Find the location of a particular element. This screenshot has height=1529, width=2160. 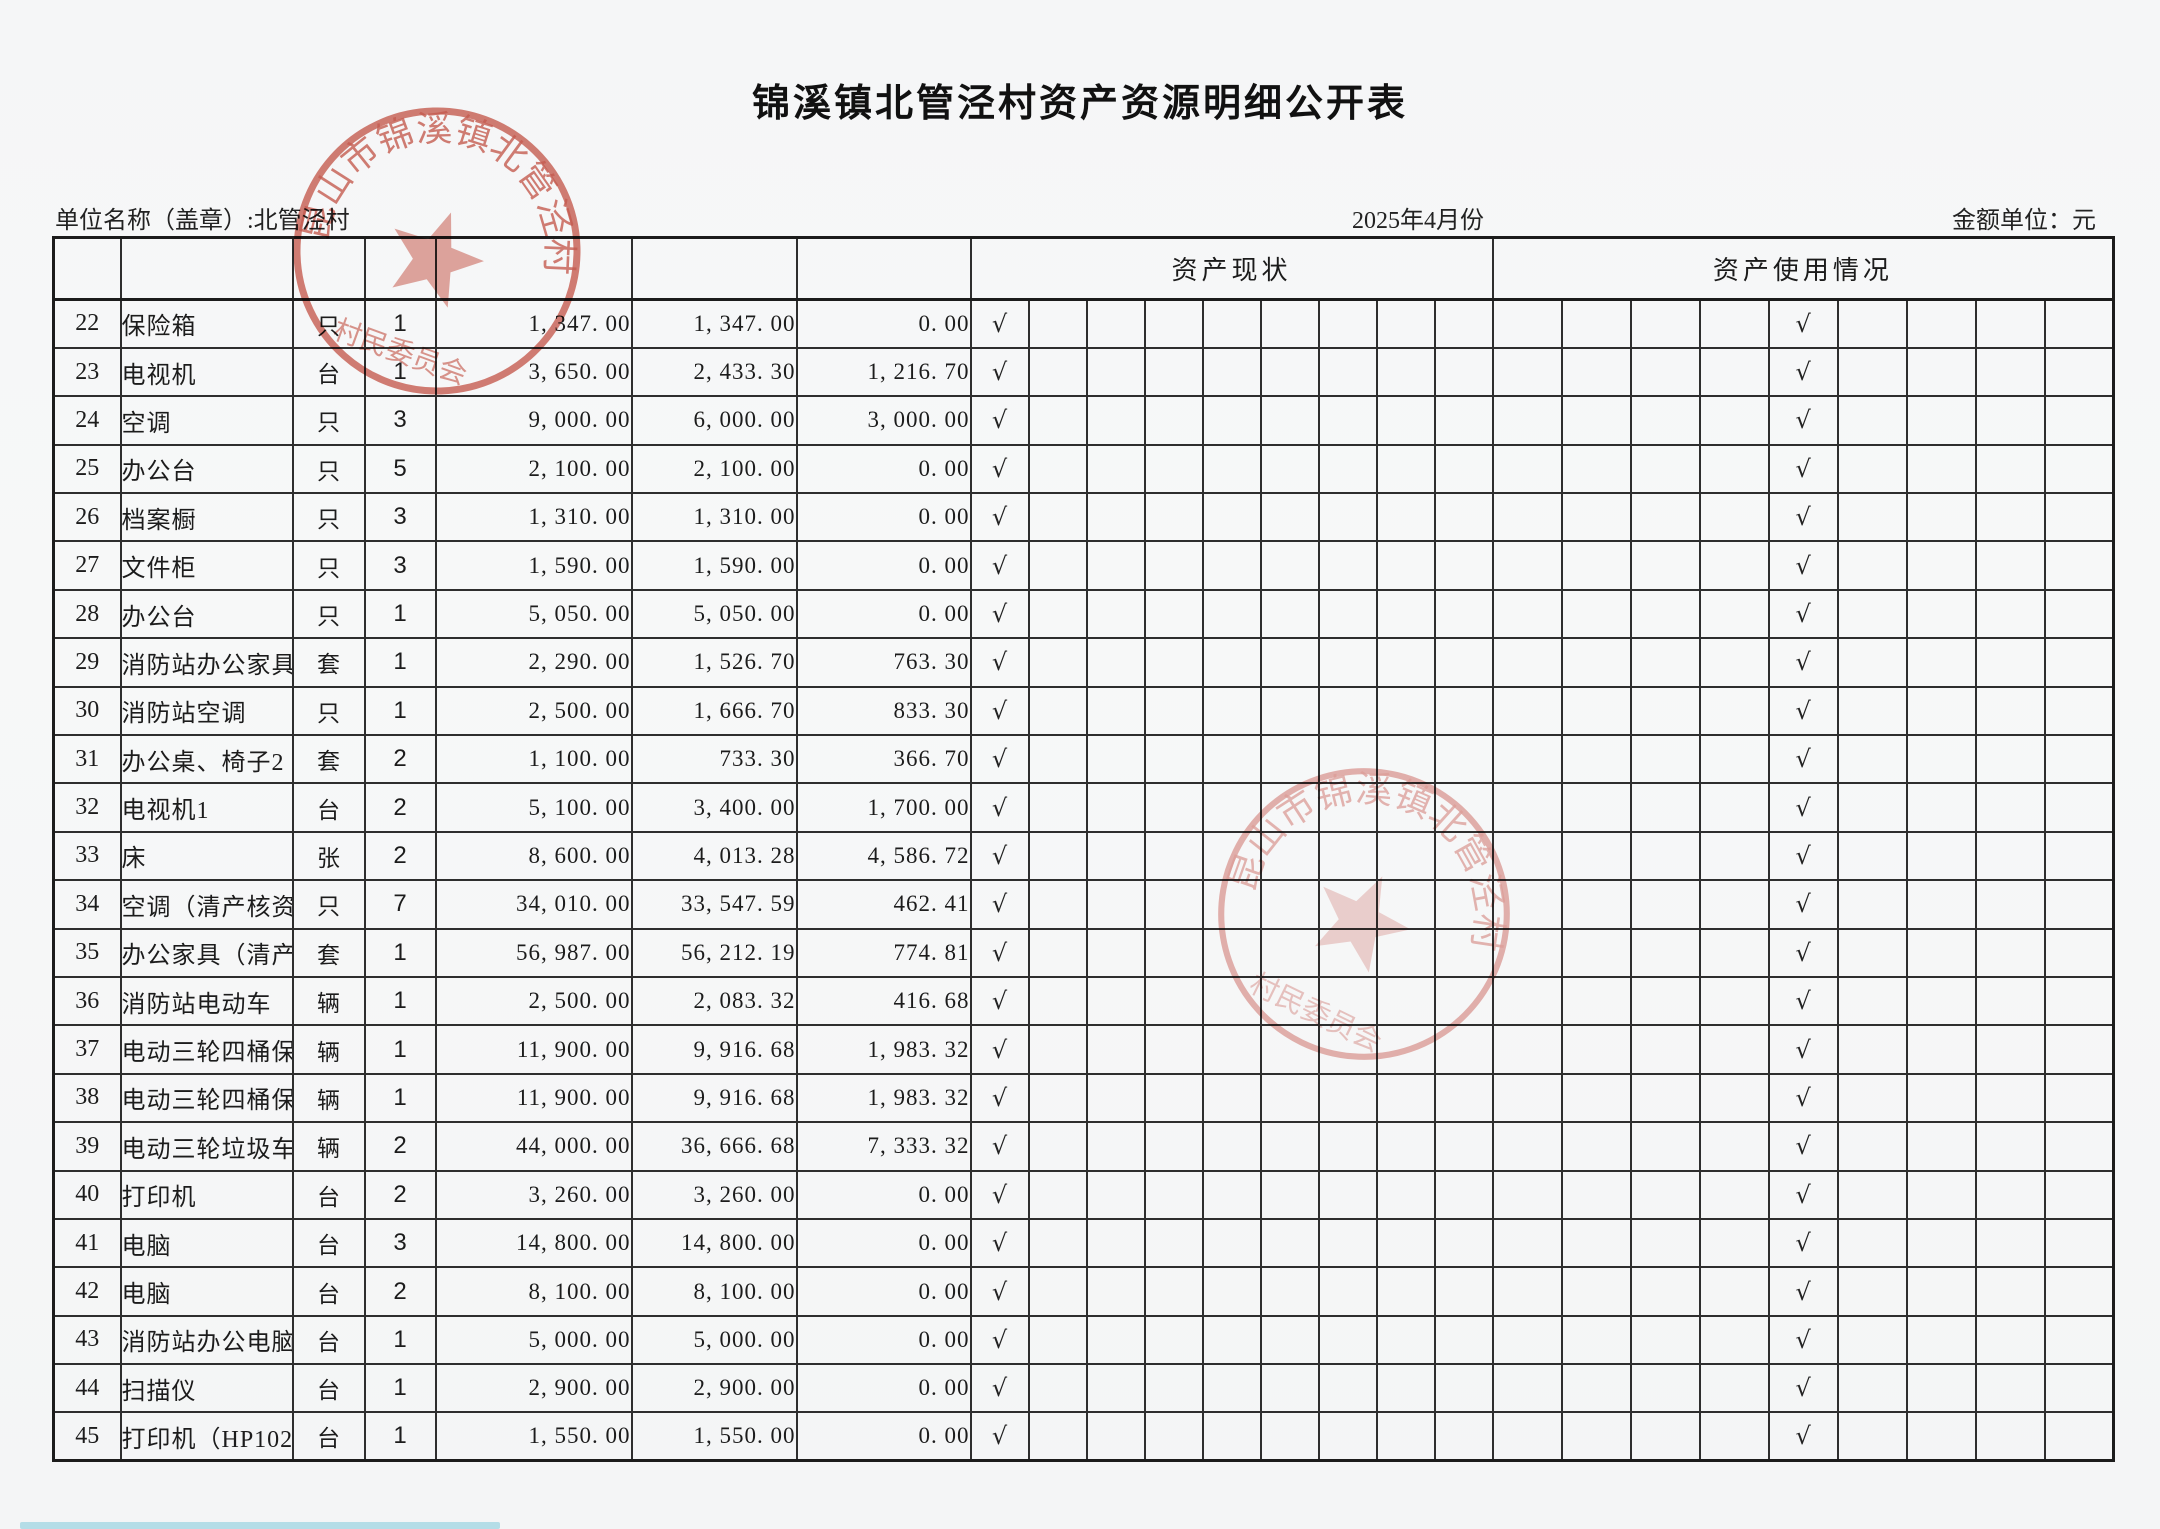

cell-amount-1: 1, 310. 00 is located at coordinates (533, 517).